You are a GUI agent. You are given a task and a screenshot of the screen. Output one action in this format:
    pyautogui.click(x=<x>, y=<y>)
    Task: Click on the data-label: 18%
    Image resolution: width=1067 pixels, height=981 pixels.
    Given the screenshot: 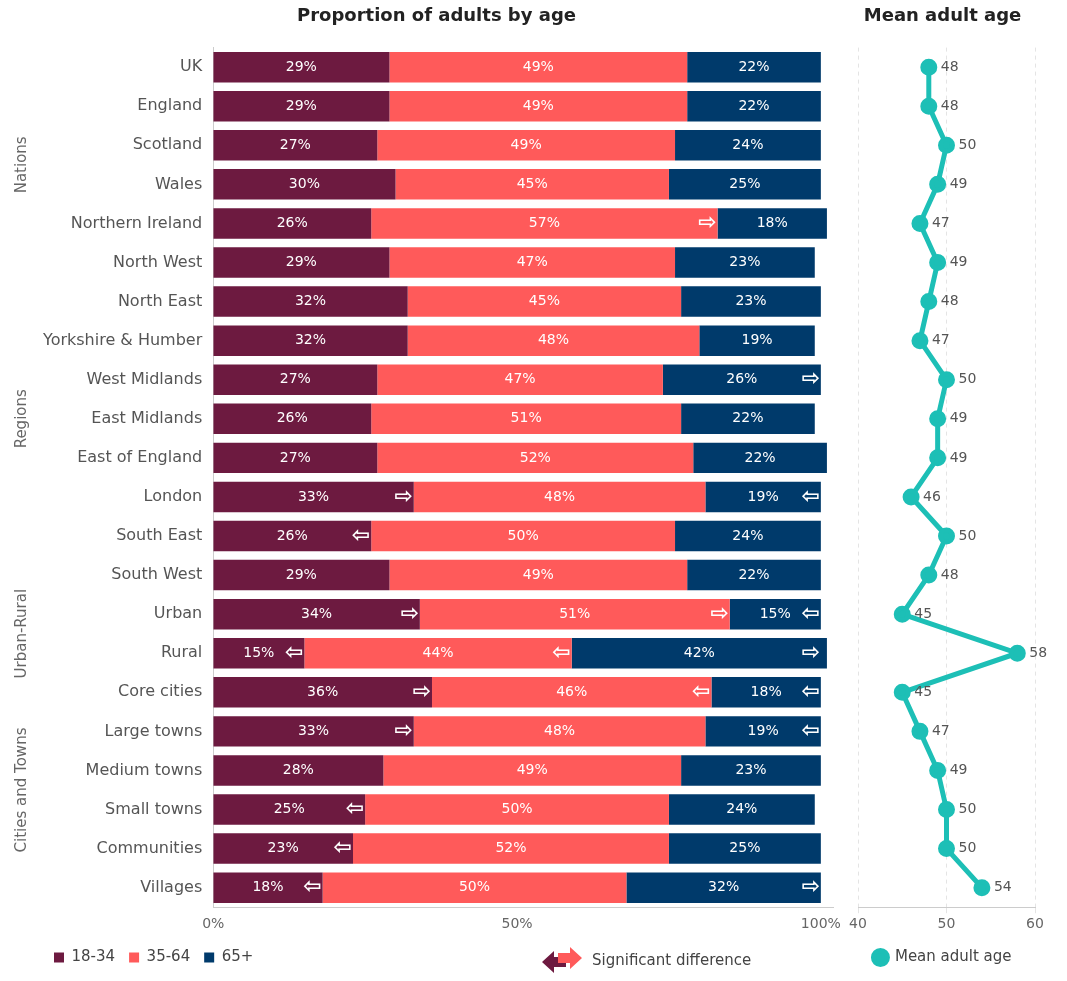 What is the action you would take?
    pyautogui.click(x=772, y=222)
    